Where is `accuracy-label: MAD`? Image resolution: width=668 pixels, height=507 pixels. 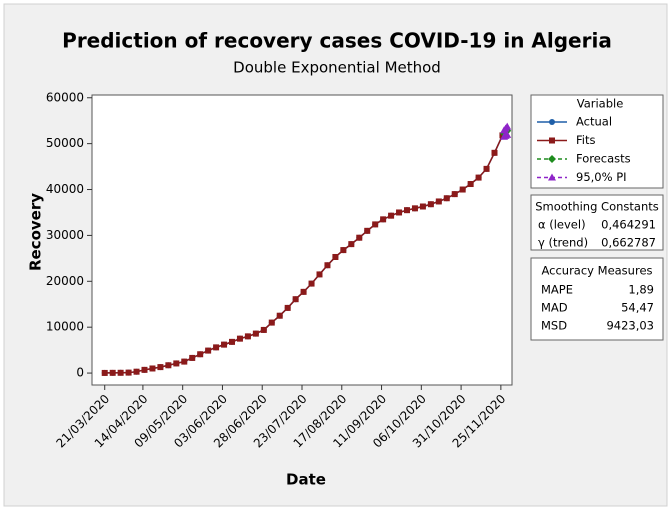
accuracy-label: MAD is located at coordinates (554, 308).